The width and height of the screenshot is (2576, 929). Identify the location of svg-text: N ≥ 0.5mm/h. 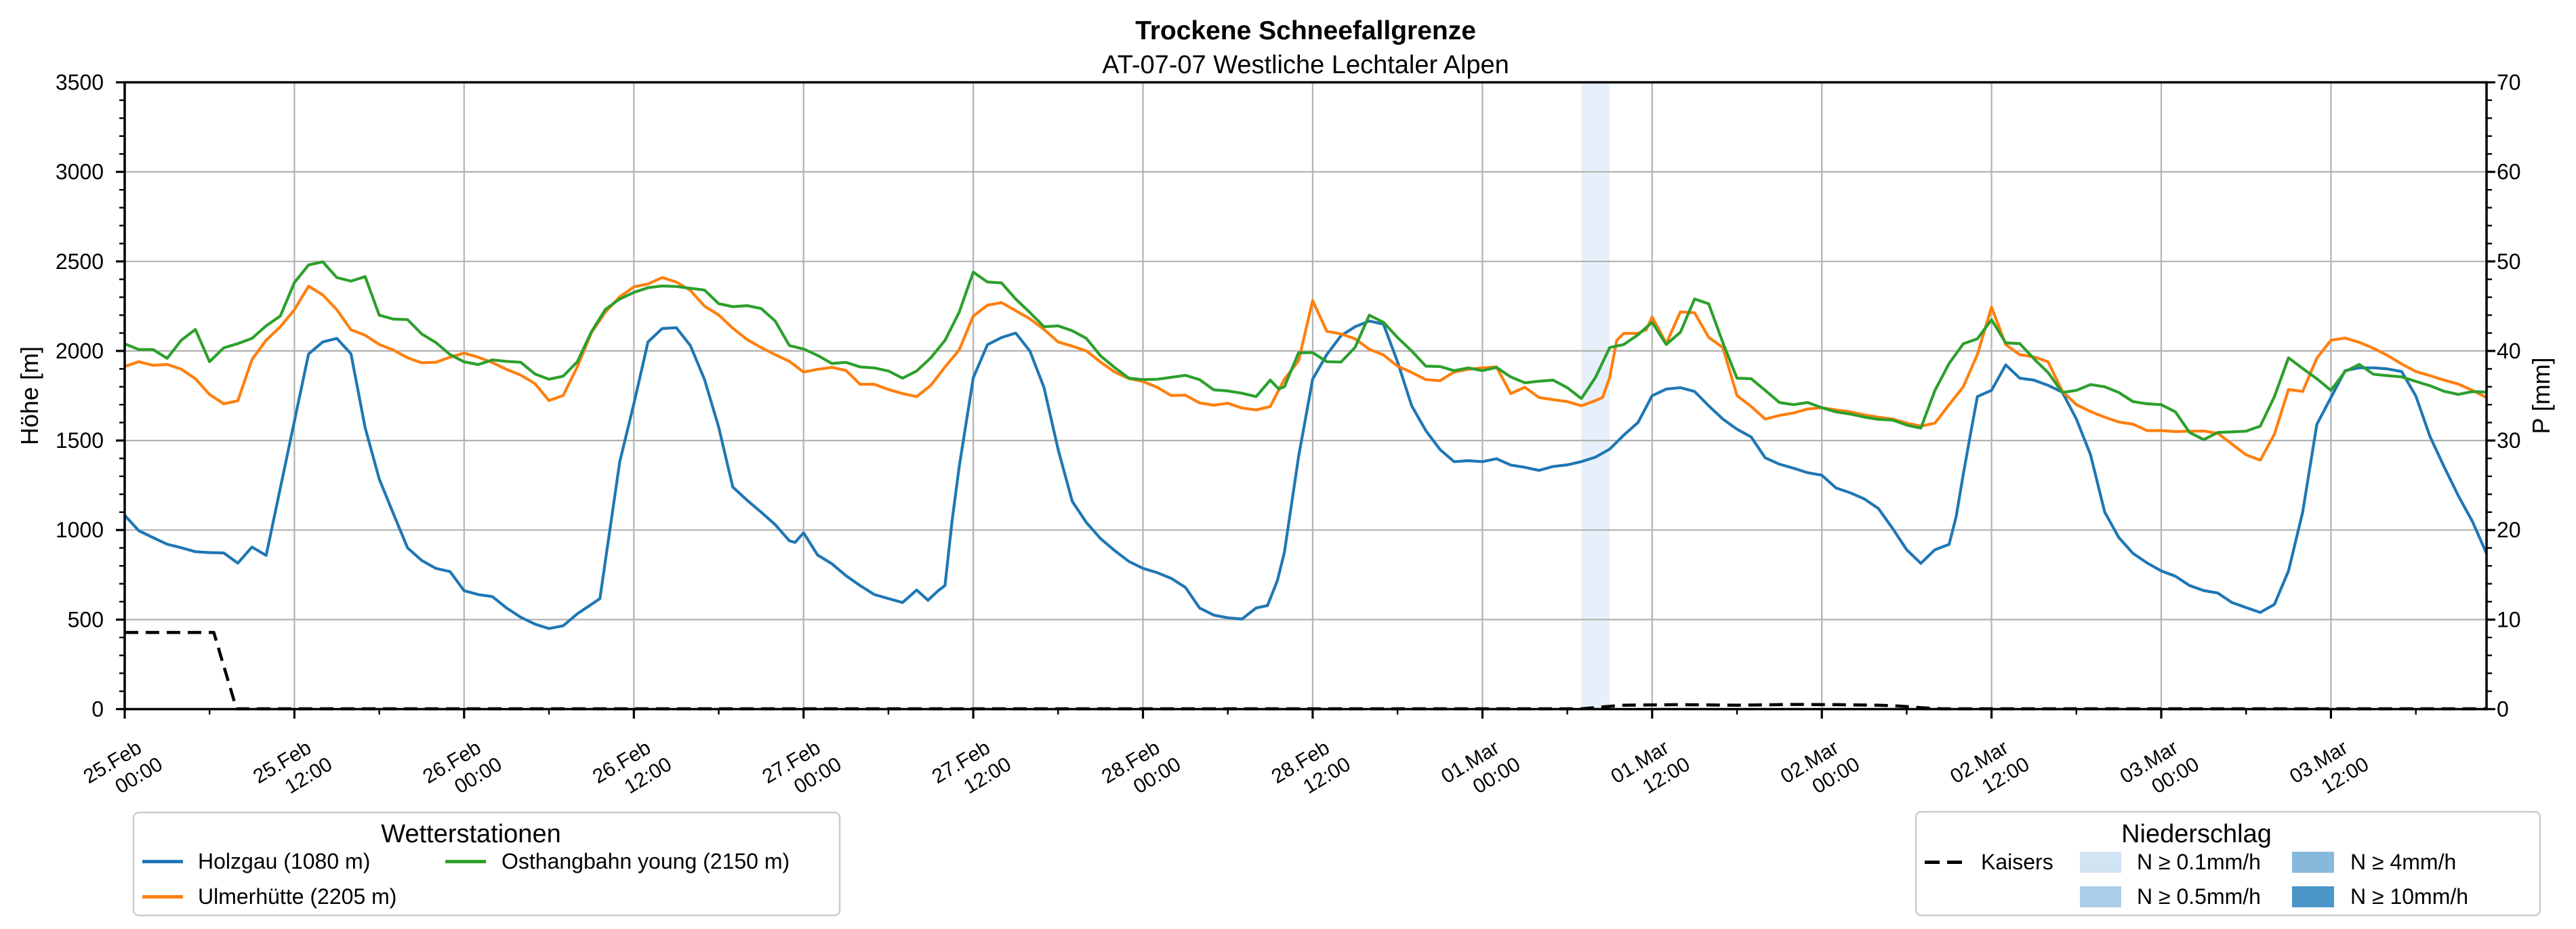
(2199, 897).